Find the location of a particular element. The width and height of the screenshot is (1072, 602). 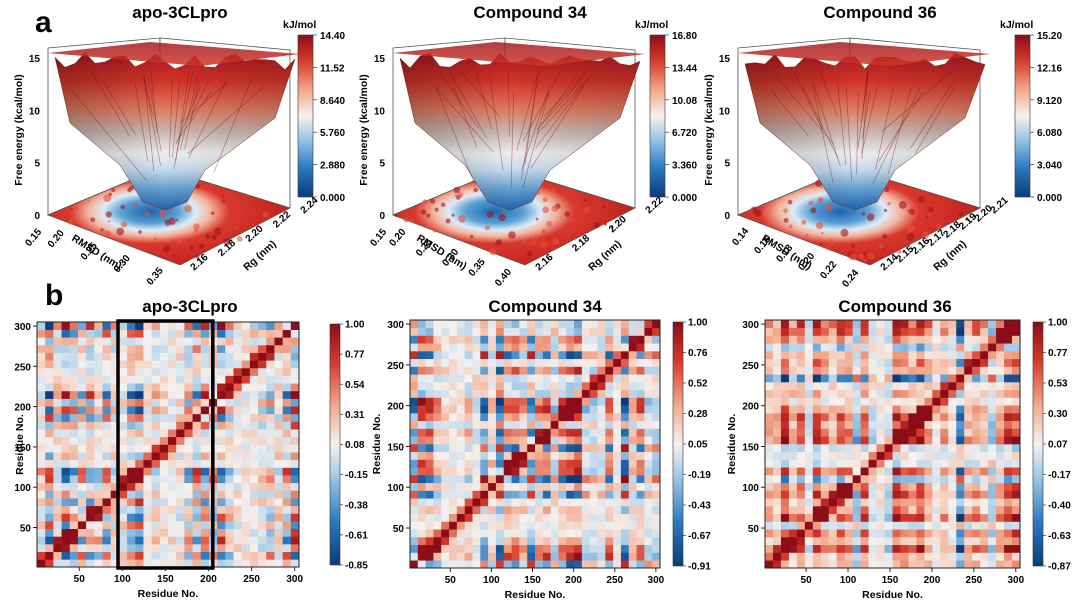

fel-x-tick: 0.20 is located at coordinates (56, 239).